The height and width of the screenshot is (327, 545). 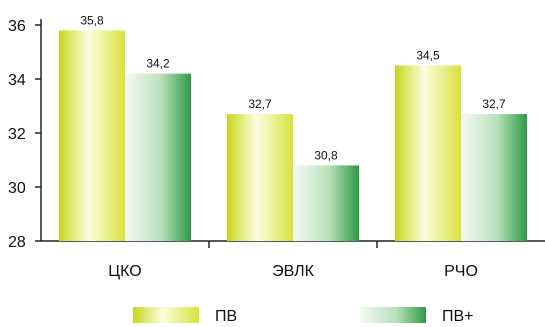 What do you see at coordinates (303, 316) in the screenshot?
I see `legend: ПВ ПВ+` at bounding box center [303, 316].